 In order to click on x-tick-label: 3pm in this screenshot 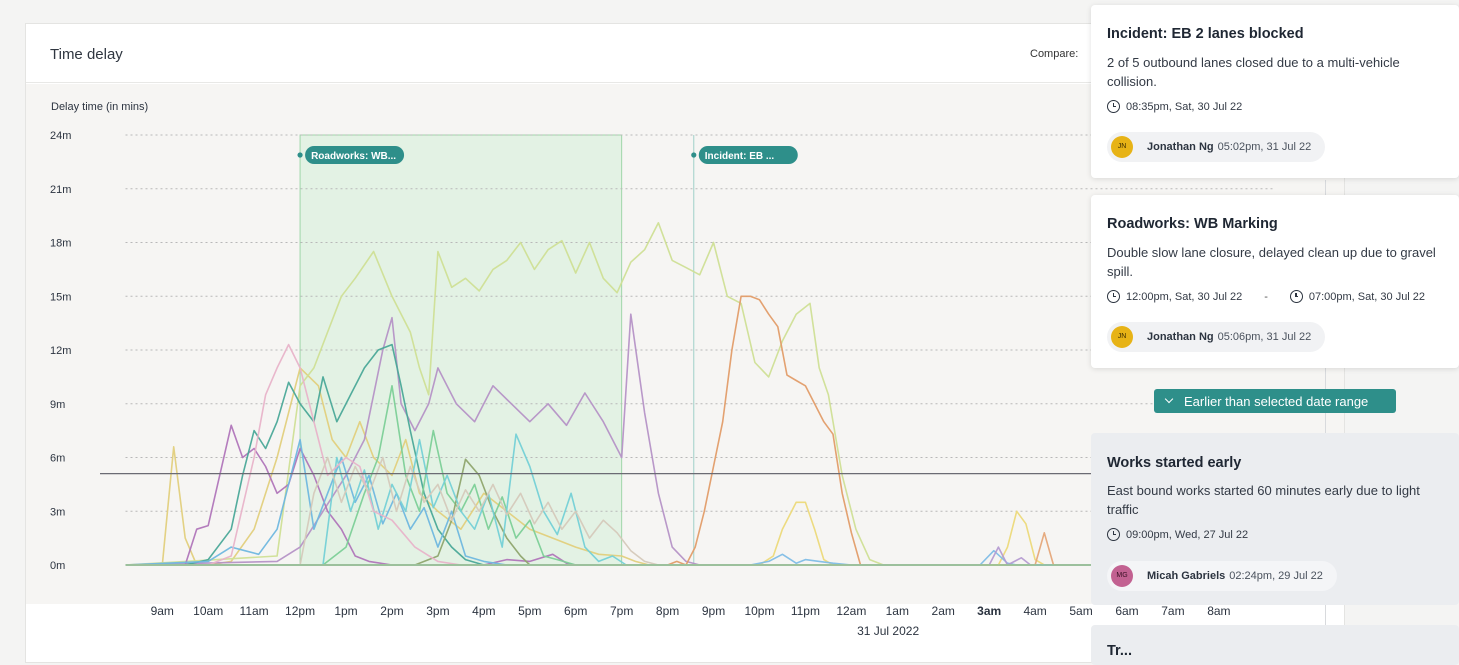, I will do `click(437, 611)`.